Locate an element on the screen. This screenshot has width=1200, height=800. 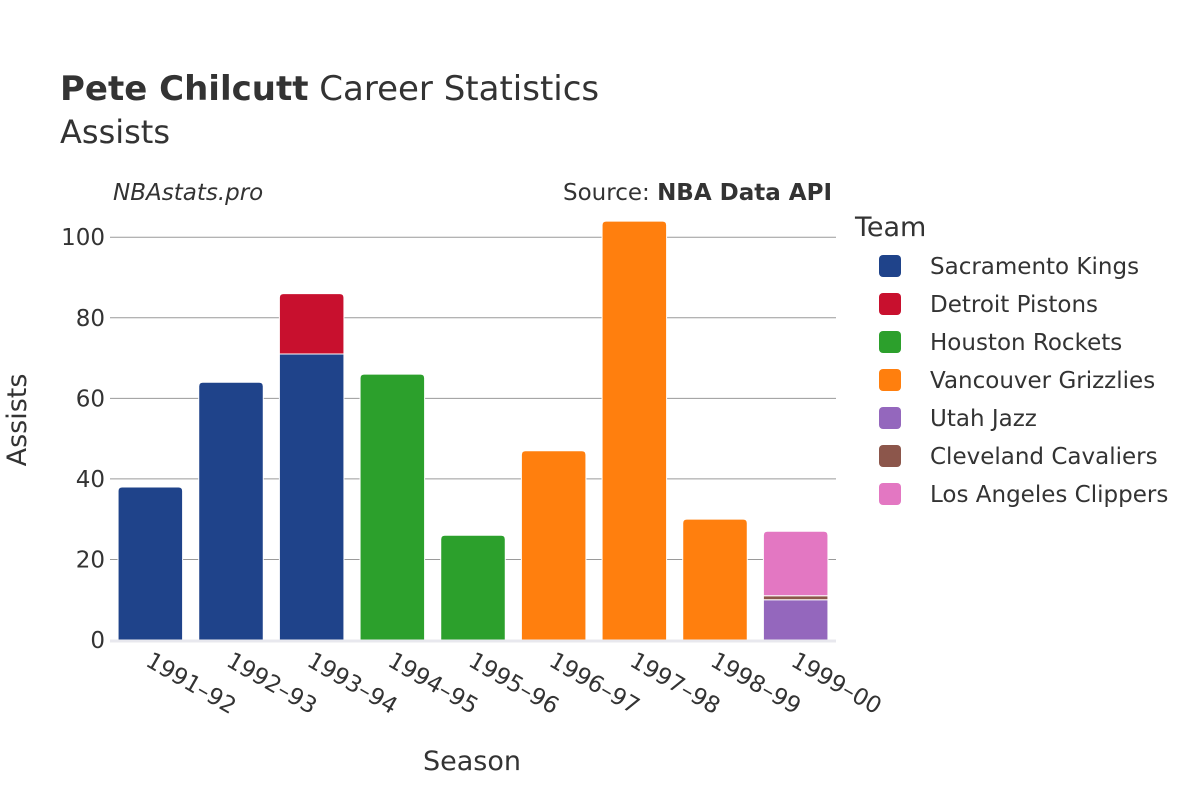
y-tick-60: 60 is located at coordinates (90, 399).